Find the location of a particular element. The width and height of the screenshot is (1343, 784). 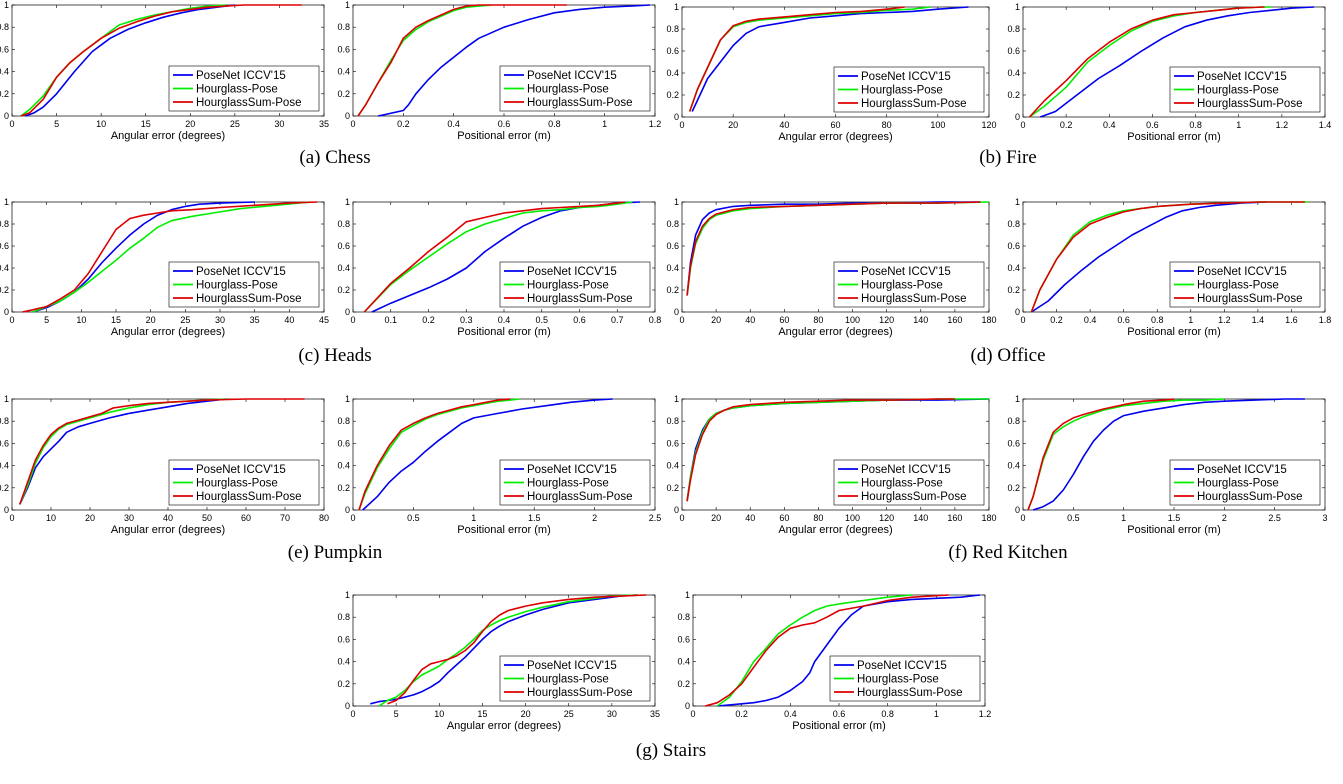

x-tick-label: 15 is located at coordinates (482, 714).